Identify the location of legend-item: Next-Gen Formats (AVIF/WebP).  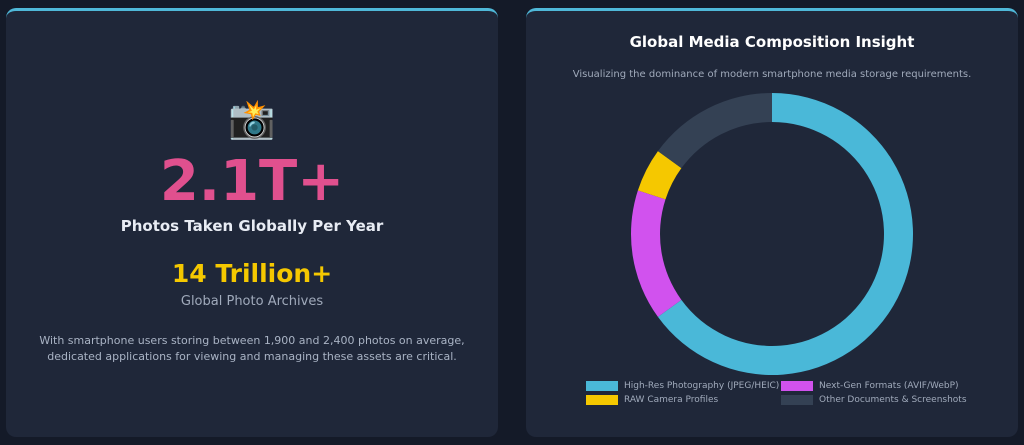
(878, 386).